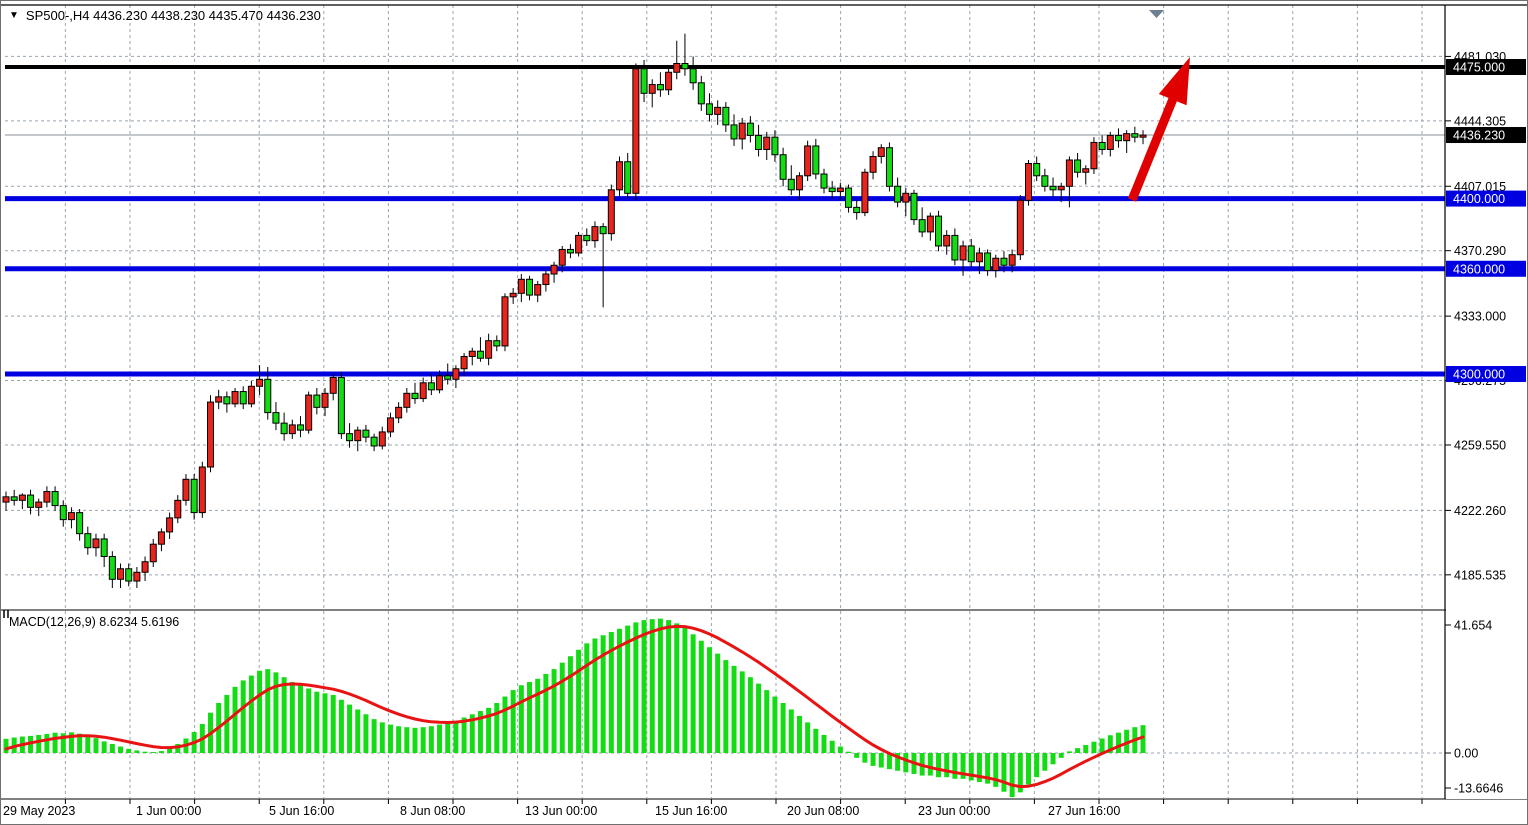  I want to click on scroll-position-marker-icon, so click(1156, 14).